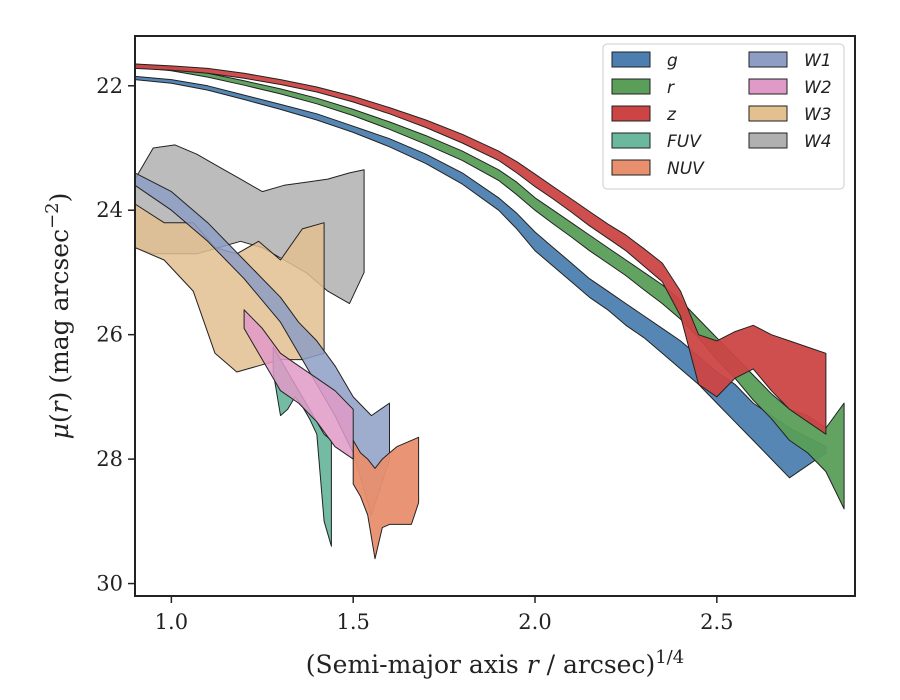  What do you see at coordinates (444, 615) in the screenshot?
I see `x-axis-ticks: 1.0 1.5 2.0 2.5` at bounding box center [444, 615].